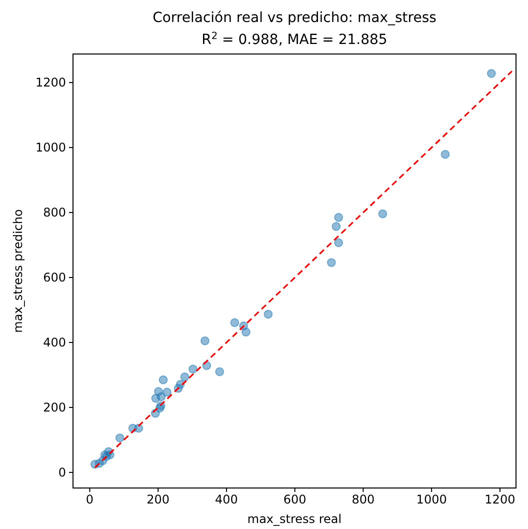 This screenshot has height=529, width=528. I want to click on chart-subtitle: R$^{2}$ = 0.988, MAE = 21.885, so click(295, 39).